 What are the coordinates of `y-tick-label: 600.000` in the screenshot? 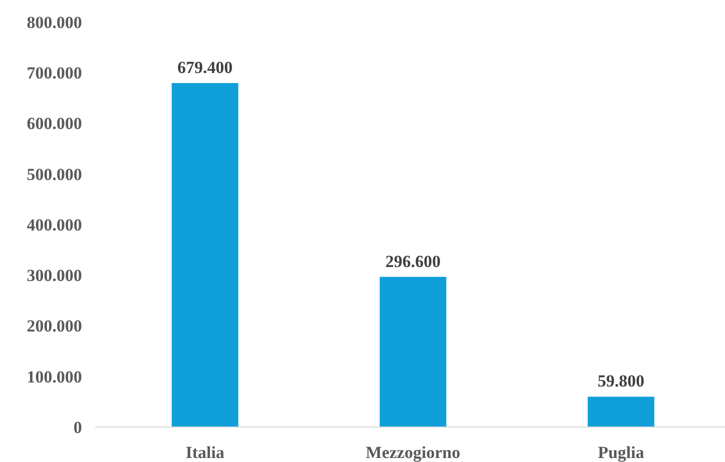 It's located at (54, 124).